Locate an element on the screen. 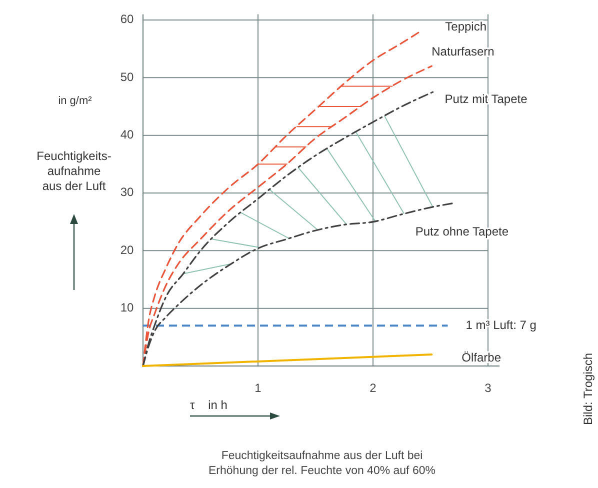 The height and width of the screenshot is (488, 598). x-axis-title: τ in h is located at coordinates (209, 405).